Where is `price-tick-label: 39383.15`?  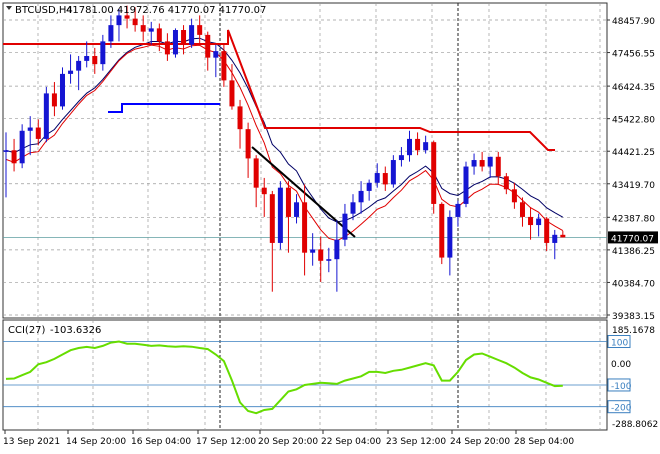
price-tick-label: 39383.15 is located at coordinates (633, 317).